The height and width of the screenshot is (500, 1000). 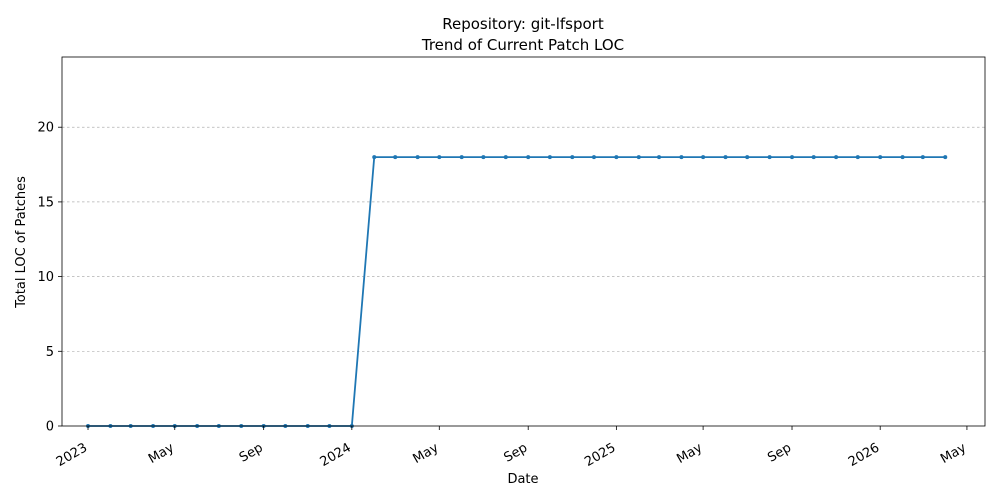 I want to click on y-tick-label: 10, so click(x=45, y=277).